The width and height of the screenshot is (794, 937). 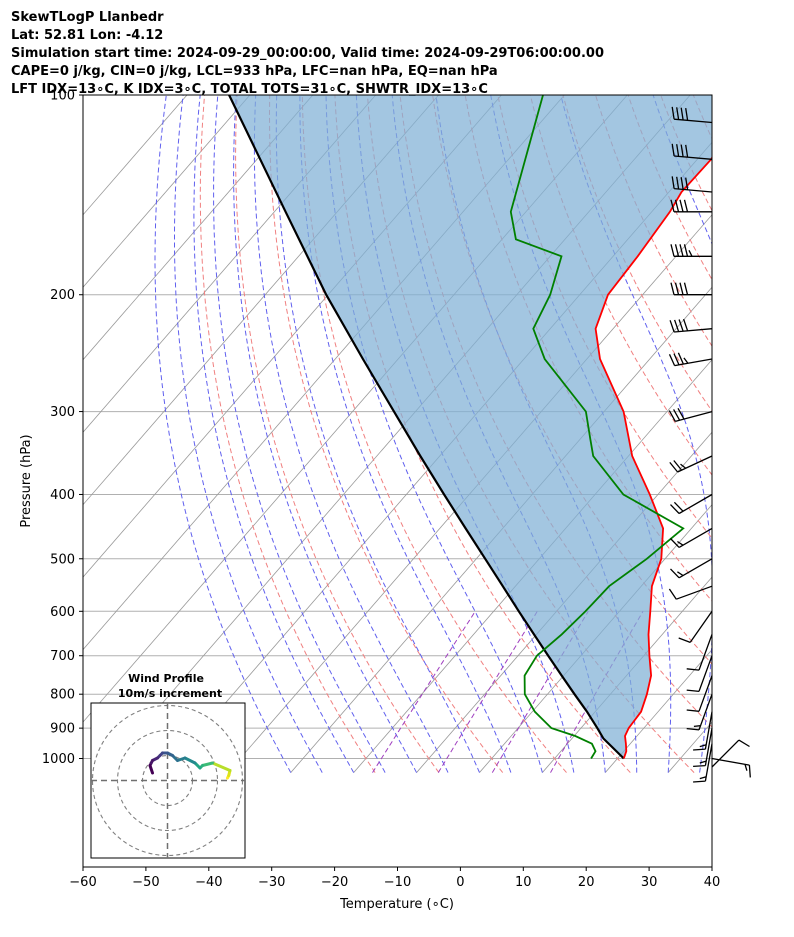 I want to click on x-axis-label: Temperature (∘C), so click(x=396, y=904).